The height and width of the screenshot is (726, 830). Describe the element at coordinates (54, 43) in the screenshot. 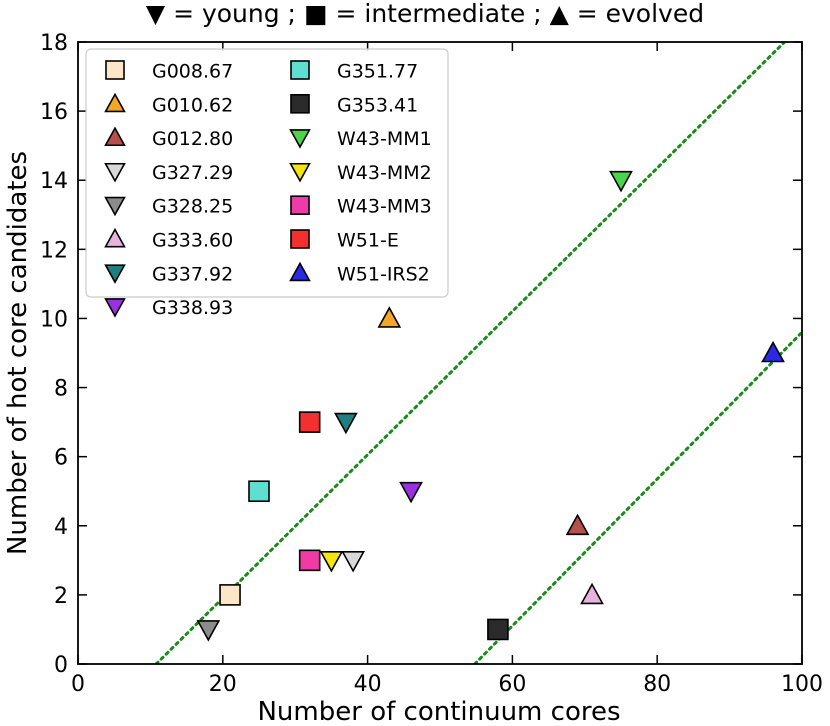

I see `y-tick-label: 18` at that location.